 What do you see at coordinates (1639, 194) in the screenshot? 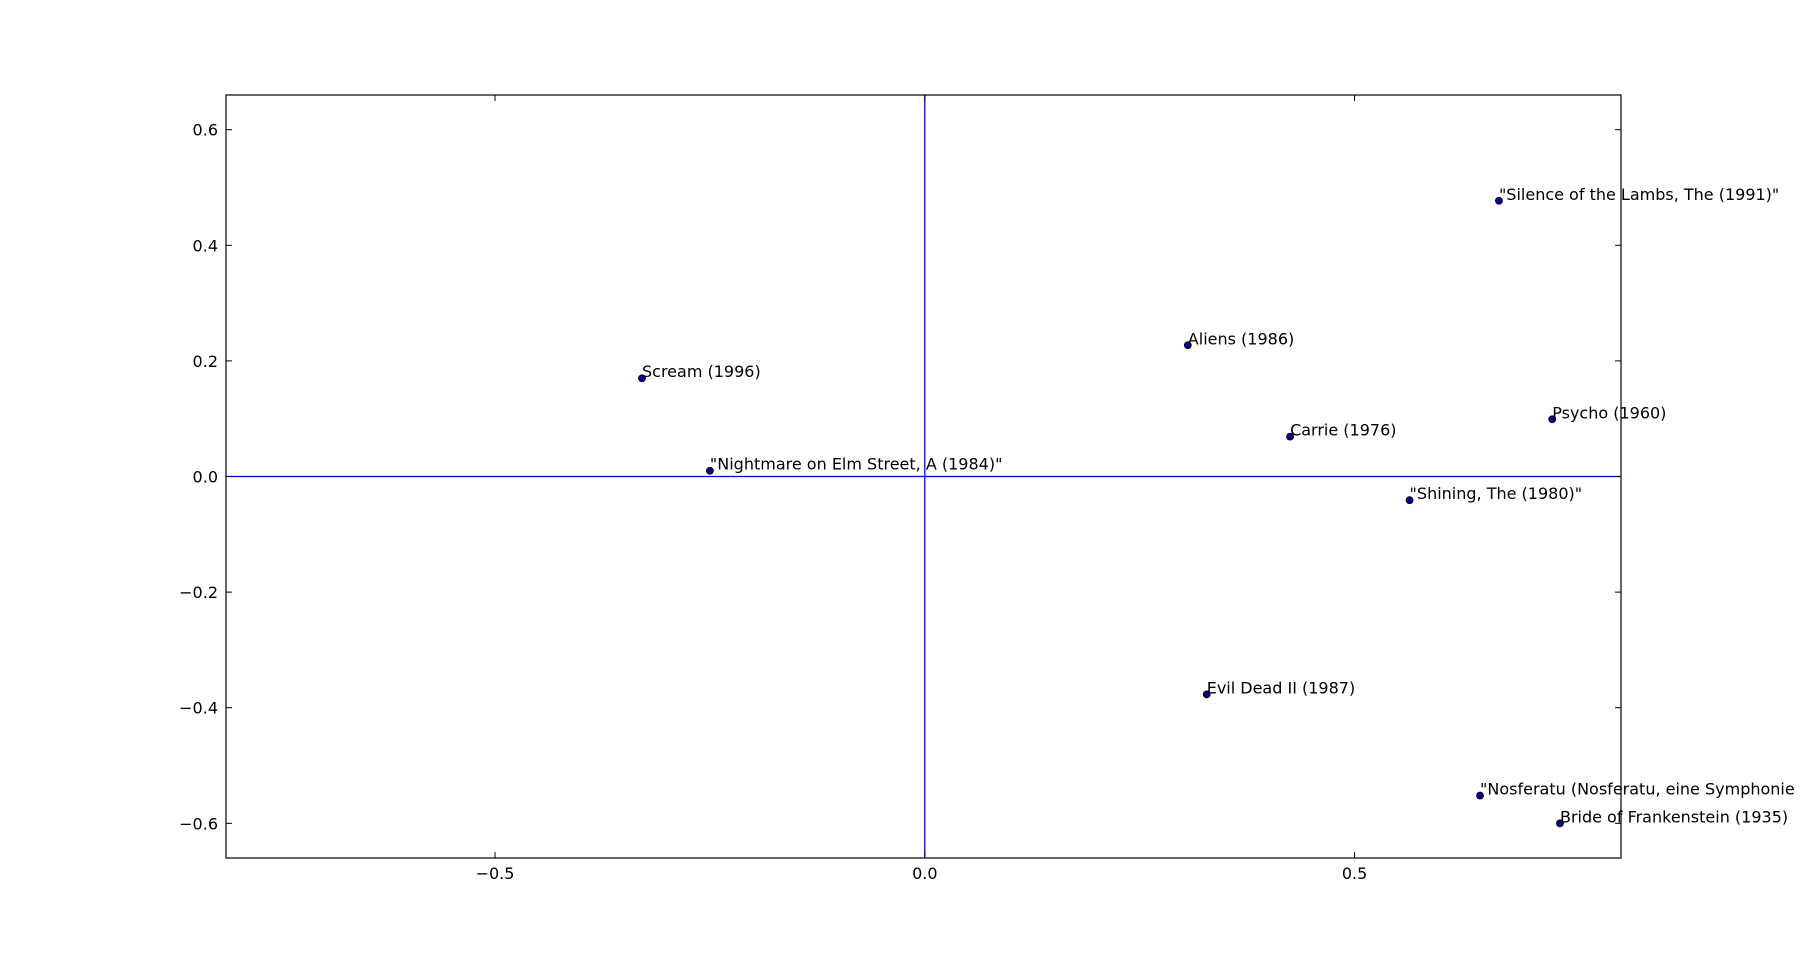
I see `data-point-label: "Silence of the Lambs, The (1991)"` at bounding box center [1639, 194].